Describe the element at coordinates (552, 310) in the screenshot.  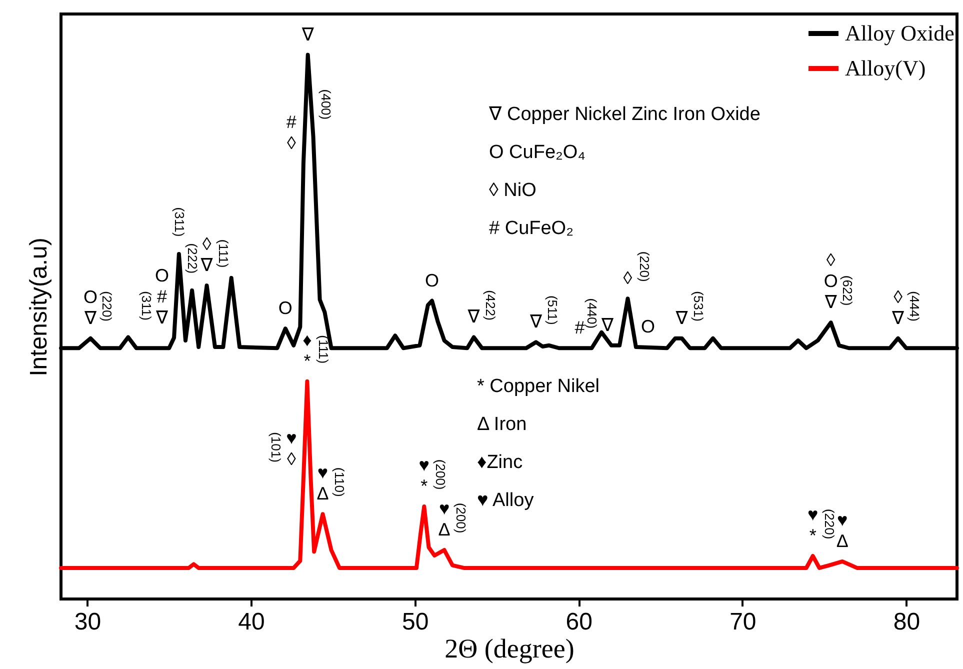
I see `annotation: (511)` at that location.